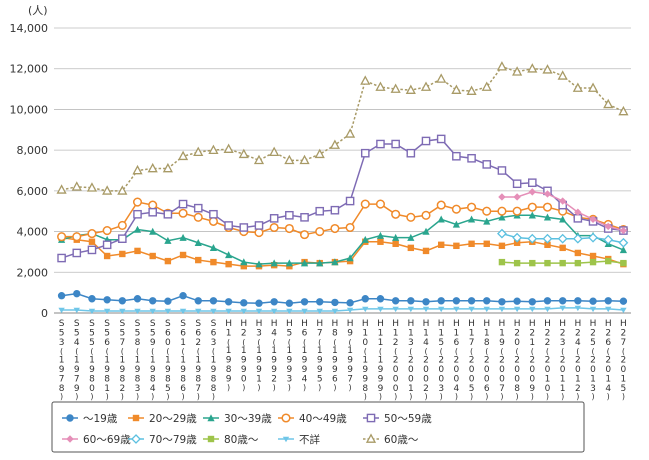  I want to click on legend-label: 60歳～, so click(401, 440).